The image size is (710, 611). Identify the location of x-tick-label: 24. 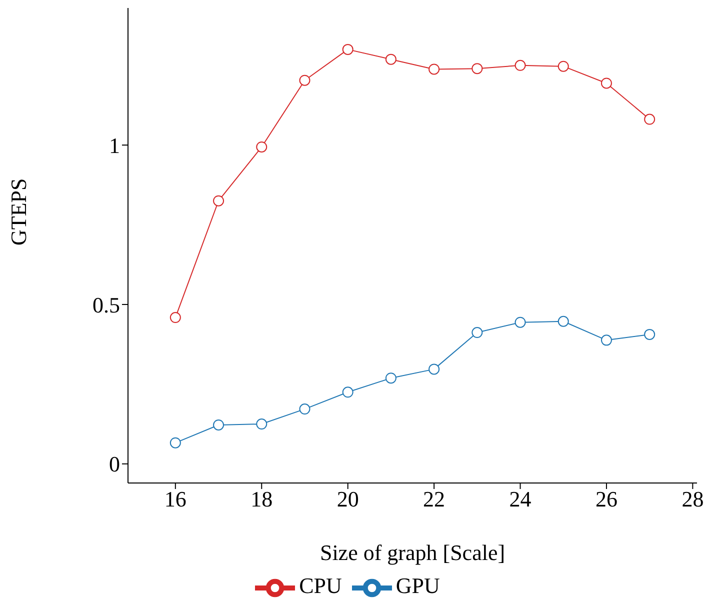
(520, 499).